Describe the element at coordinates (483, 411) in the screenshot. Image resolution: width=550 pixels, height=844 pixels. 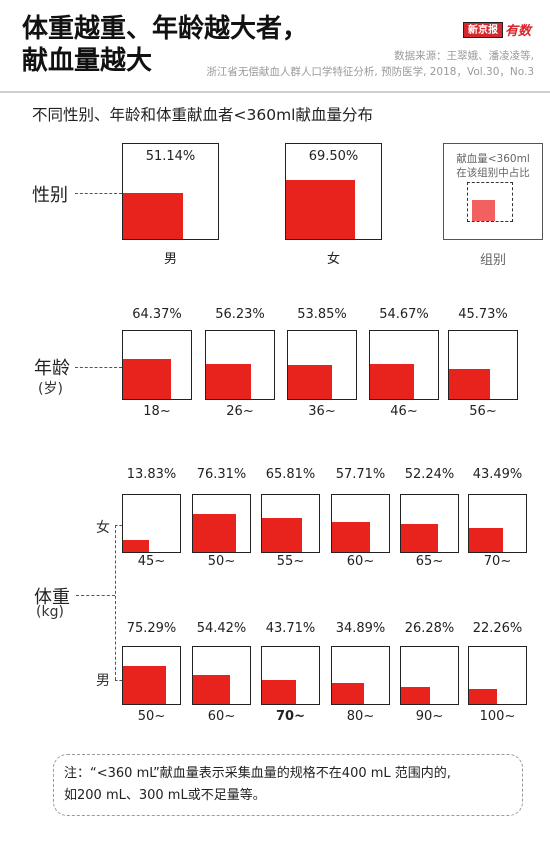
I see `category-label: 56~` at that location.